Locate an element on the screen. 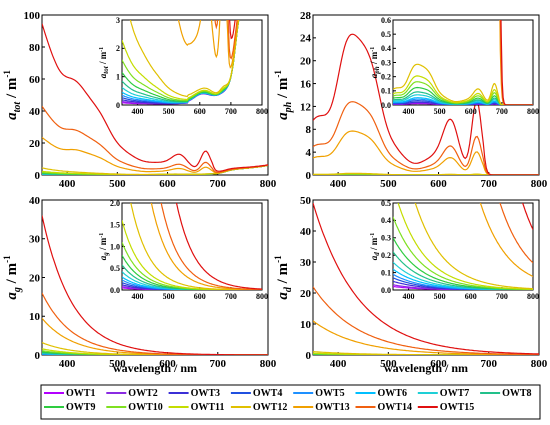  inset-a_d-xtick-label: 800 is located at coordinates (533, 296).